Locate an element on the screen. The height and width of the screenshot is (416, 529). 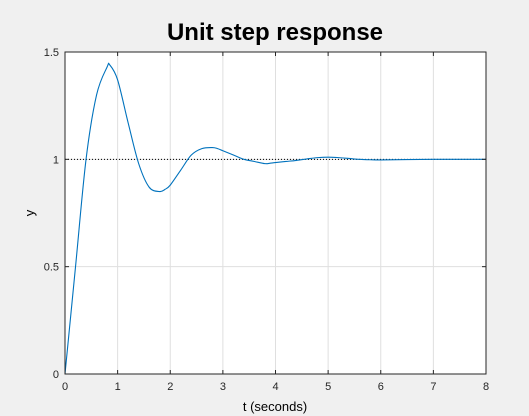
x-axis-label: t (seconds) is located at coordinates (275, 406).